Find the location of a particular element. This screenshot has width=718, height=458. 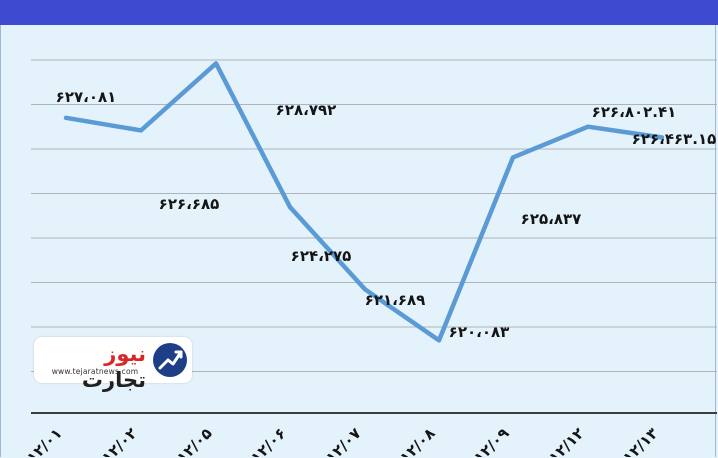

x-tick-label: ۱۲/۰۵ is located at coordinates (194, 440).